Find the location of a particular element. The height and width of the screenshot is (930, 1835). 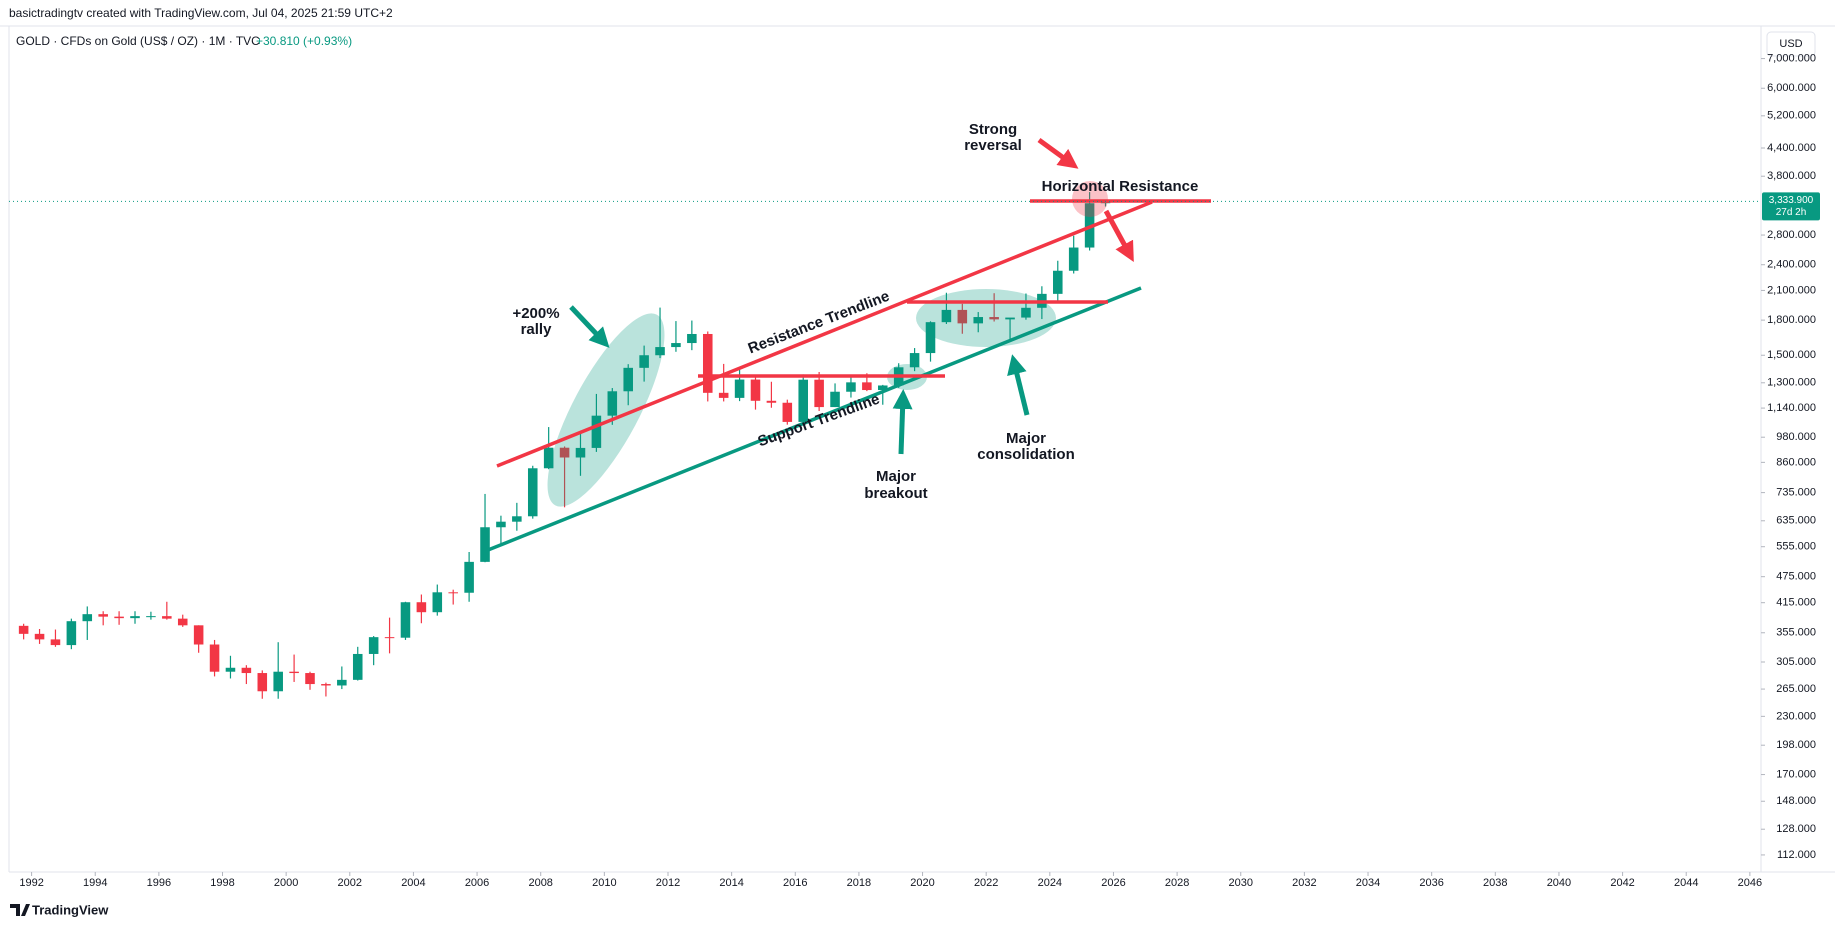

currency: USD is located at coordinates (1790, 44).